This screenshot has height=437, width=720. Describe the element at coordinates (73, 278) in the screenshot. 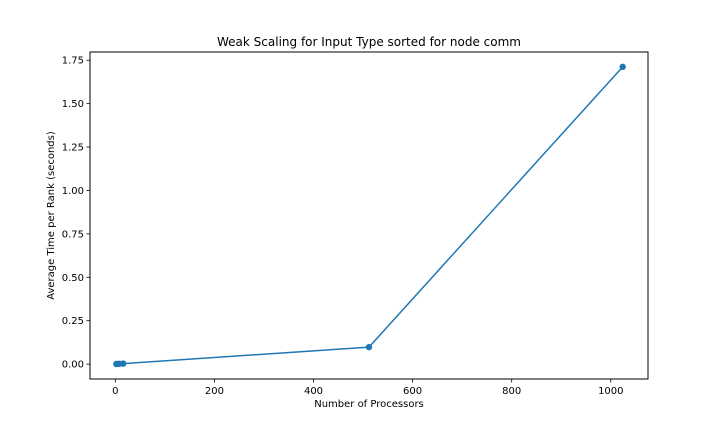

I see `y-tick-label: 0.50` at that location.